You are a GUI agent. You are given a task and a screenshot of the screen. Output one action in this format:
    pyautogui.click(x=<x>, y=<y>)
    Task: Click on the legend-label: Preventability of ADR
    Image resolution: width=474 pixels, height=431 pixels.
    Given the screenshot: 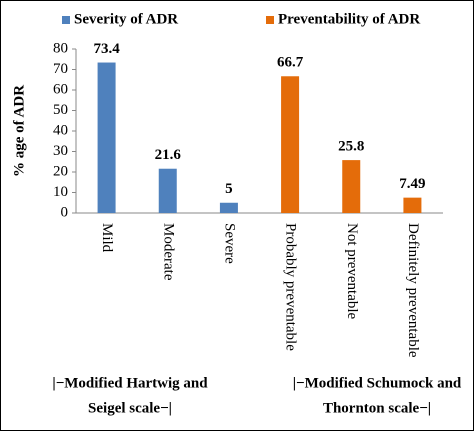 What is the action you would take?
    pyautogui.click(x=349, y=19)
    